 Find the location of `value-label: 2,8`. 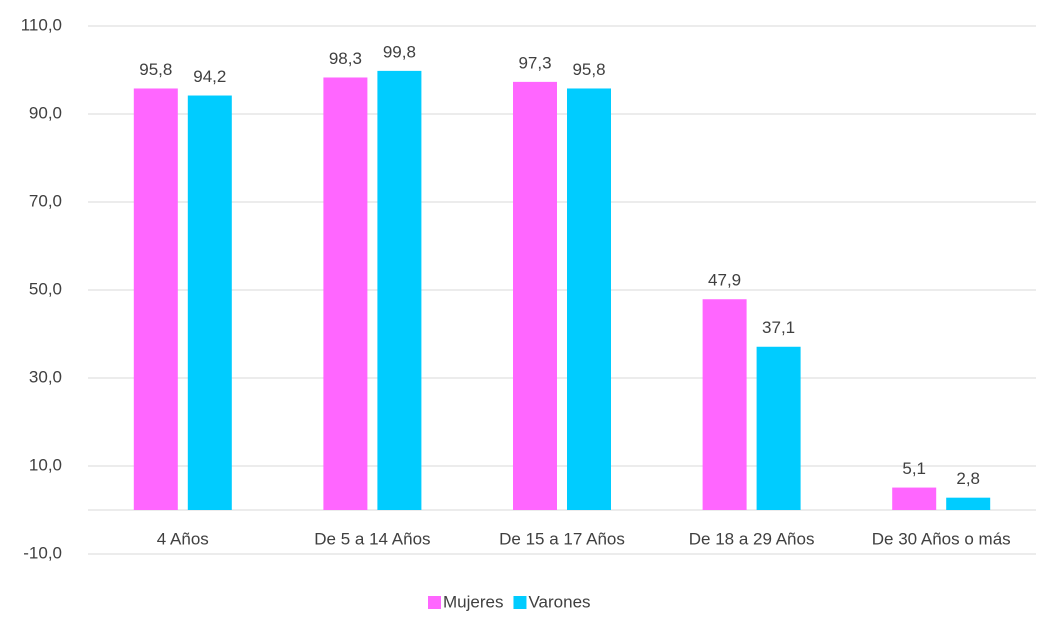

value-label: 2,8 is located at coordinates (968, 478).